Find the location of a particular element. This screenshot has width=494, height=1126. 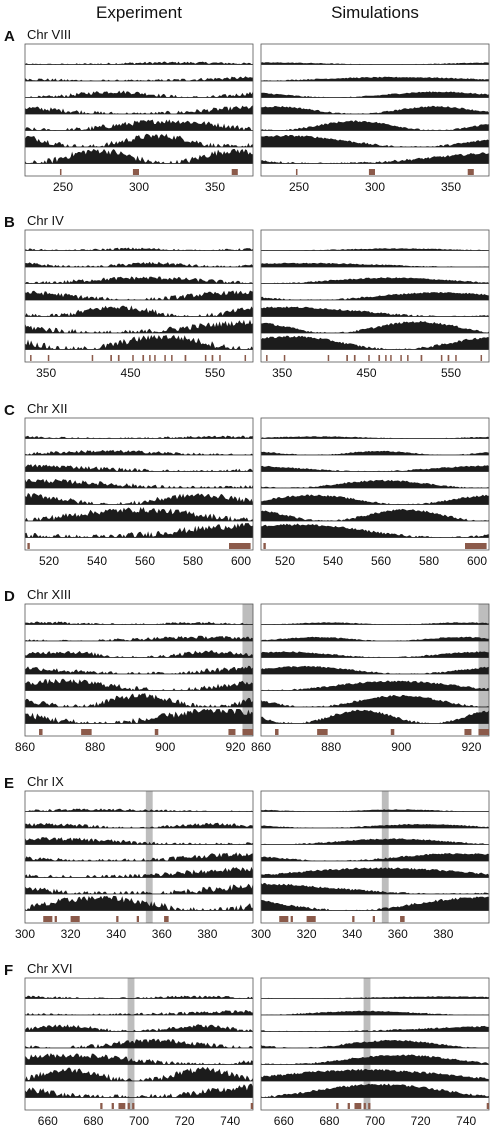

x-tick-label: 380 is located at coordinates (207, 934).